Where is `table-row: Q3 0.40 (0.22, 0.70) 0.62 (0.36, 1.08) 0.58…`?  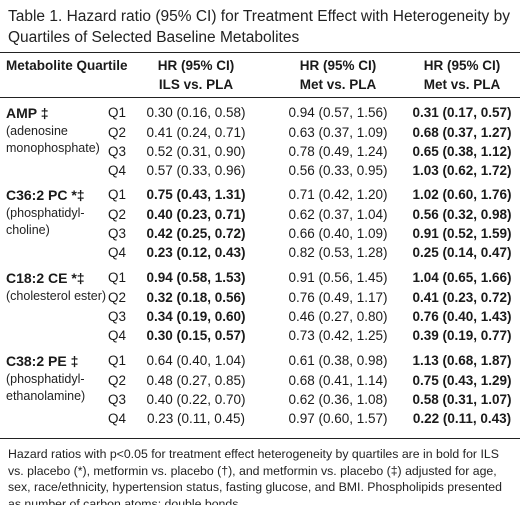 table-row: Q3 0.40 (0.22, 0.70) 0.62 (0.36, 1.08) 0.58… is located at coordinates (260, 399).